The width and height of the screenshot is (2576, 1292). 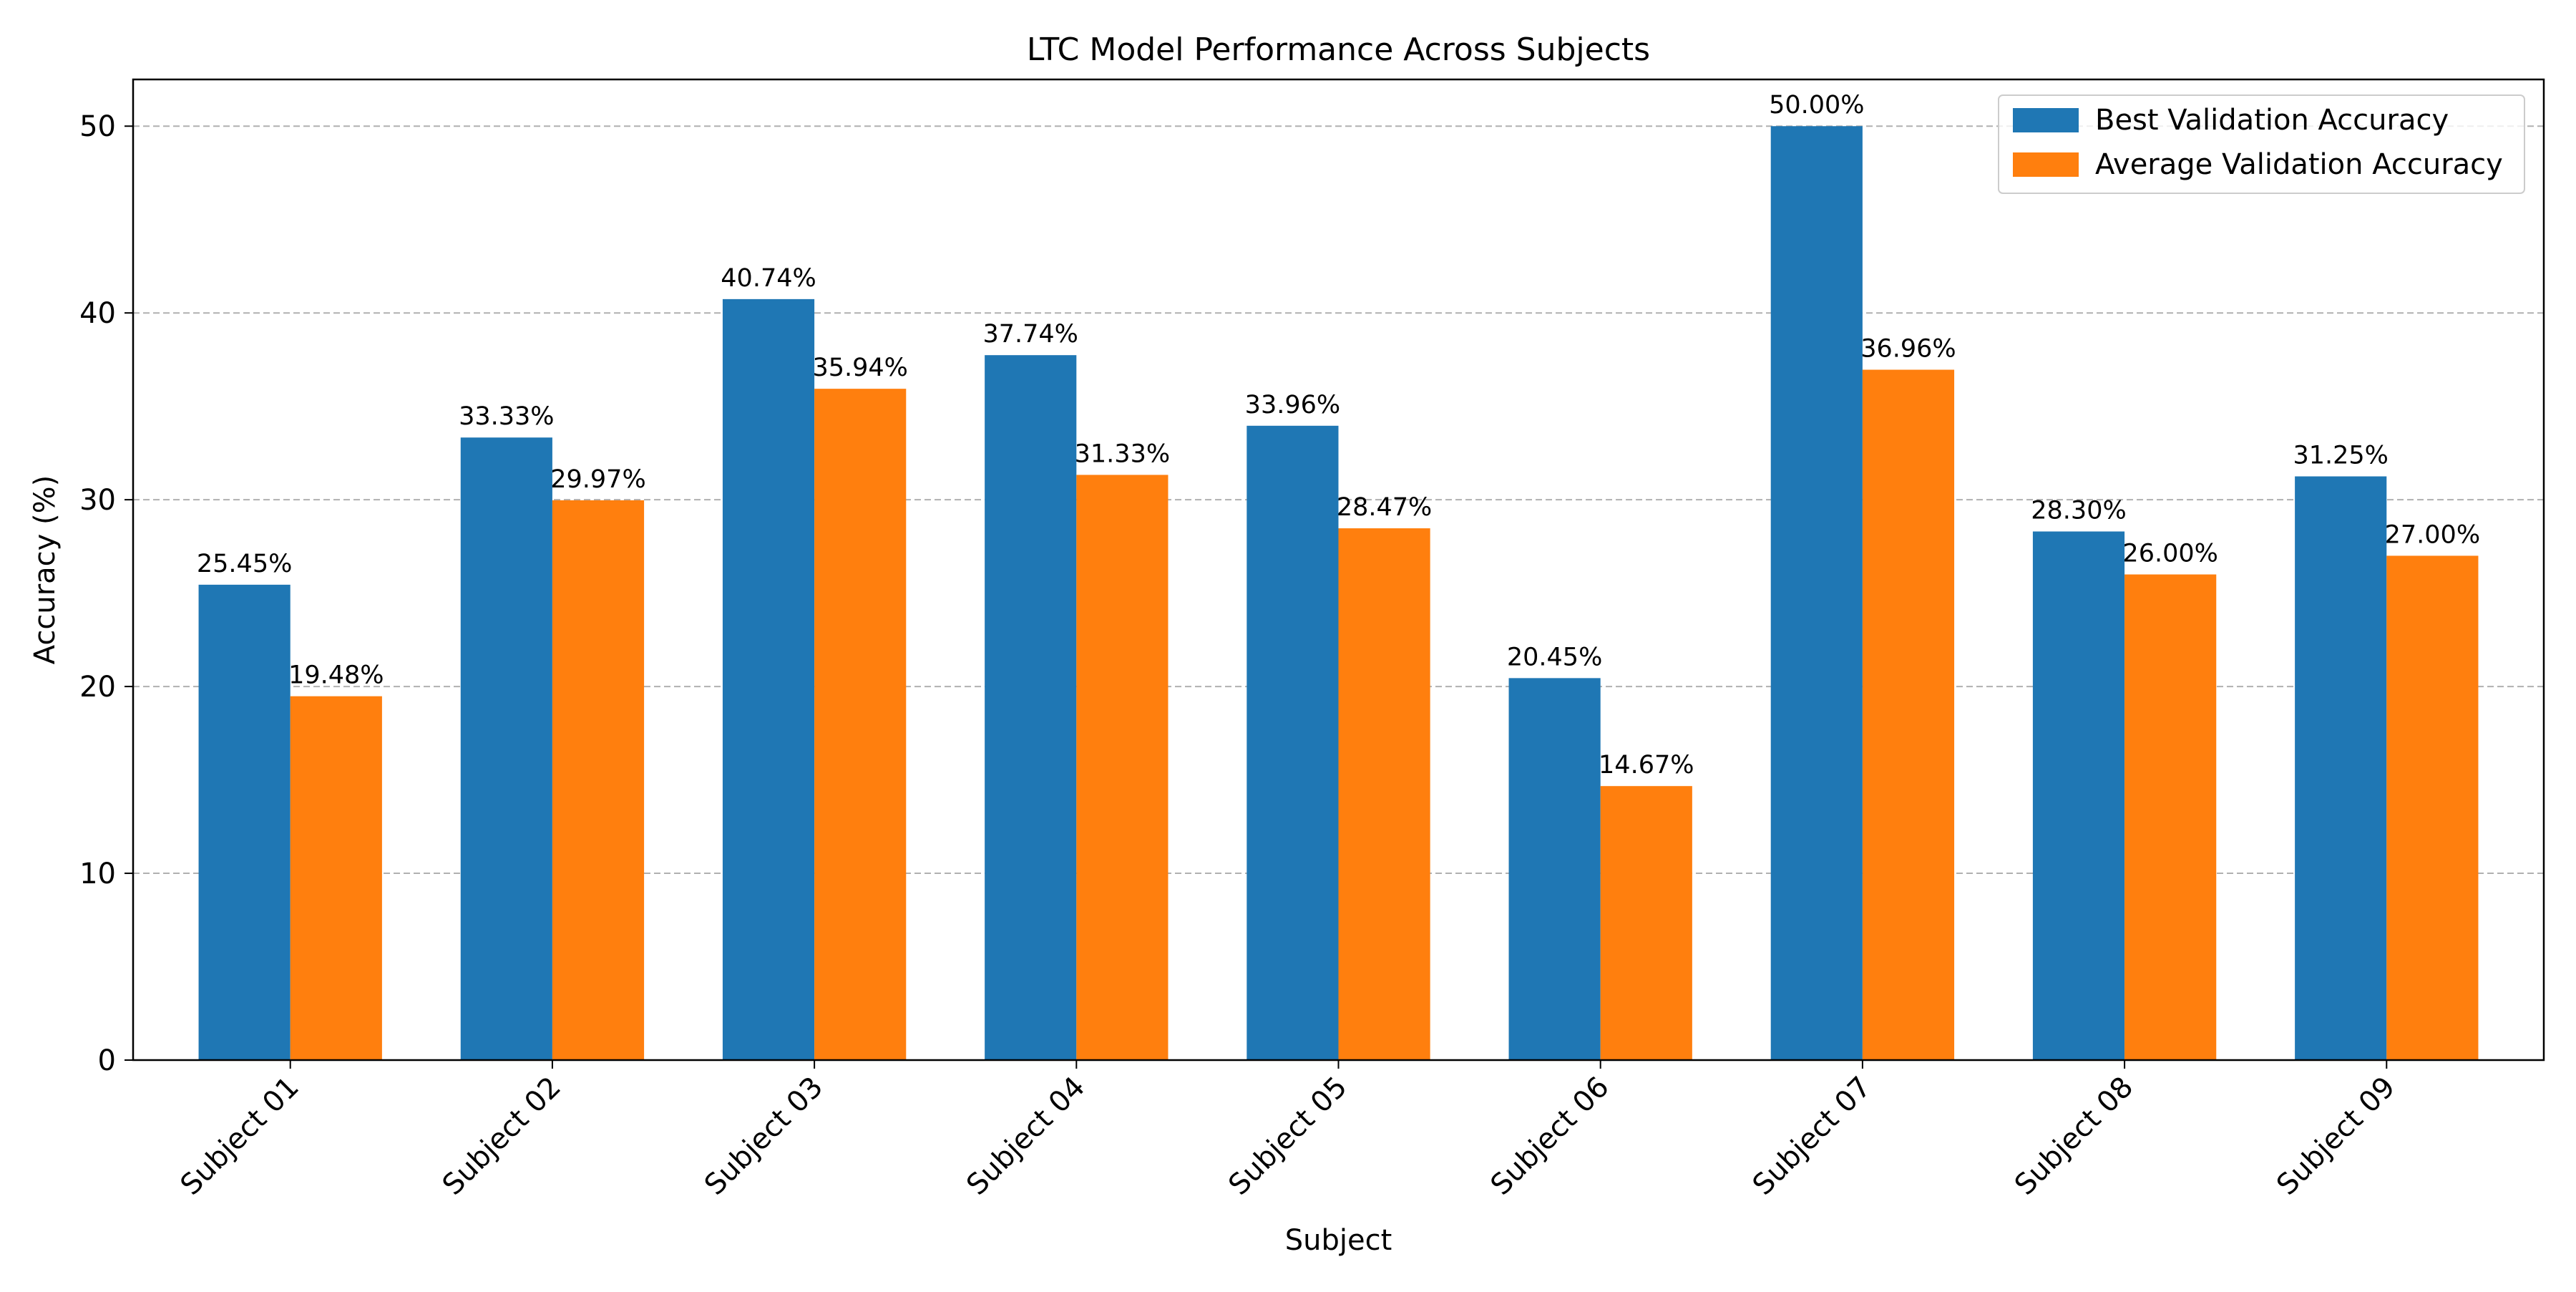 What do you see at coordinates (2170, 554) in the screenshot?
I see `bar-value-label: 26.00%` at bounding box center [2170, 554].